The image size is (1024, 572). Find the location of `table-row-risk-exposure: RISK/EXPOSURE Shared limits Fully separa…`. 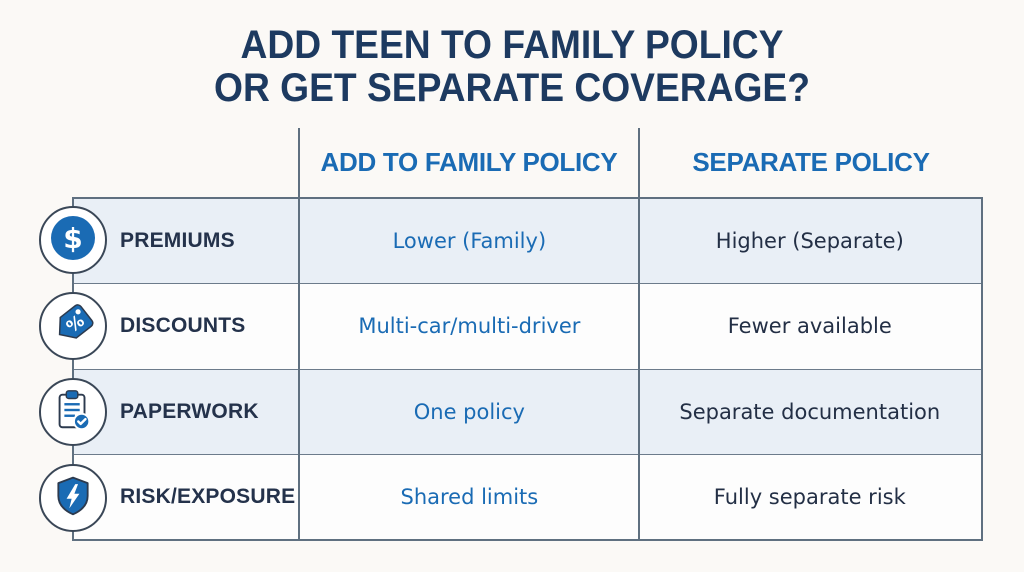

table-row-risk-exposure: RISK/EXPOSURE Shared limits Fully separa… is located at coordinates (527, 496).